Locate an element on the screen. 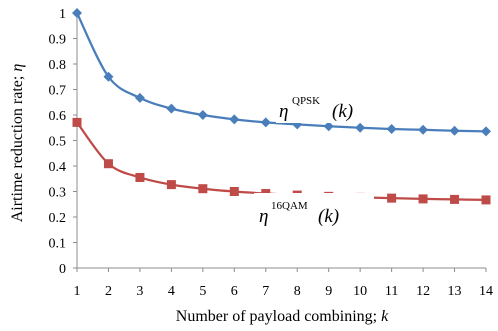 Image resolution: width=498 pixels, height=331 pixels. y-tick-label: 0.5 is located at coordinates (58, 142).